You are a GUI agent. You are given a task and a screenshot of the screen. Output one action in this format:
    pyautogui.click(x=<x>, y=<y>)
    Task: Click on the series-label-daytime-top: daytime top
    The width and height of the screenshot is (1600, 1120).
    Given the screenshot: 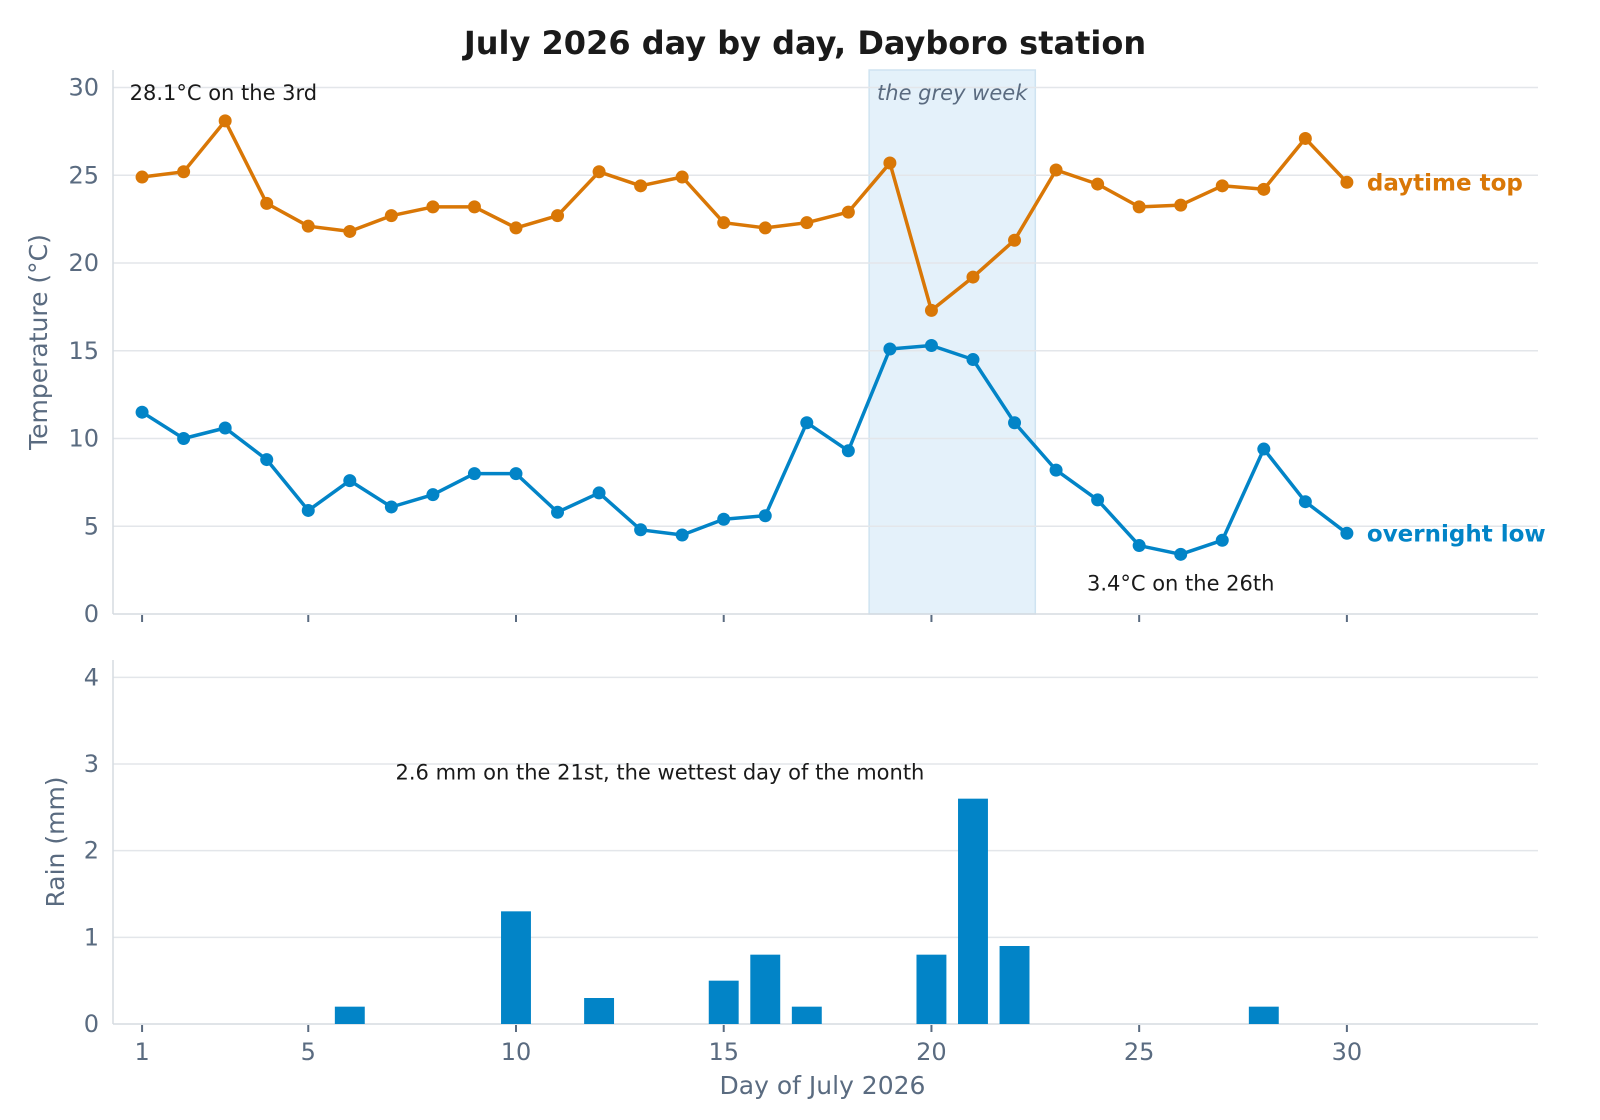 What is the action you would take?
    pyautogui.click(x=1445, y=183)
    